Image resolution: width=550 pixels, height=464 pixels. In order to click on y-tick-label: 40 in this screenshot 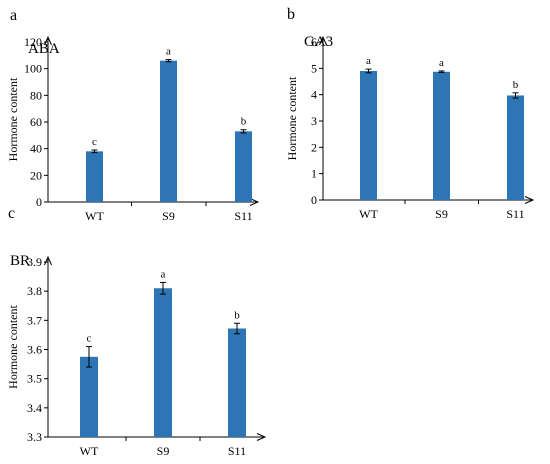, I will do `click(36, 149)`.